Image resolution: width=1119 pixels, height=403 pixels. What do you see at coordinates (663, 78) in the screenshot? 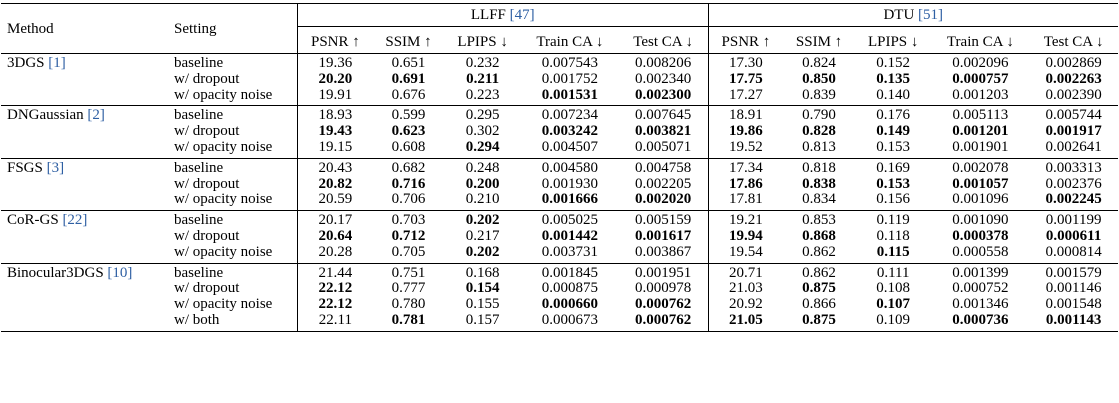
I see `llff-value-cell: 0.002340` at bounding box center [663, 78].